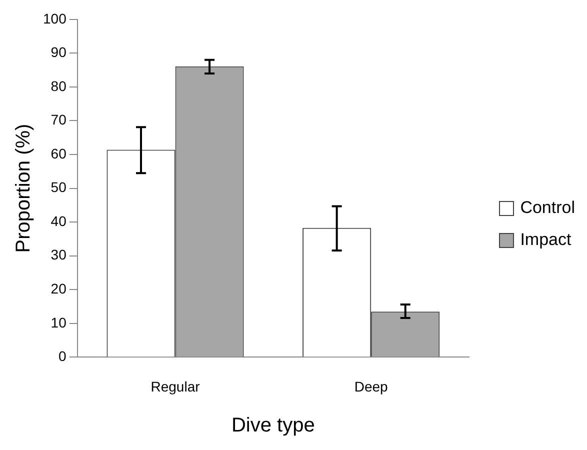 The width and height of the screenshot is (587, 450). I want to click on y-tick-label: 100, so click(55, 18).